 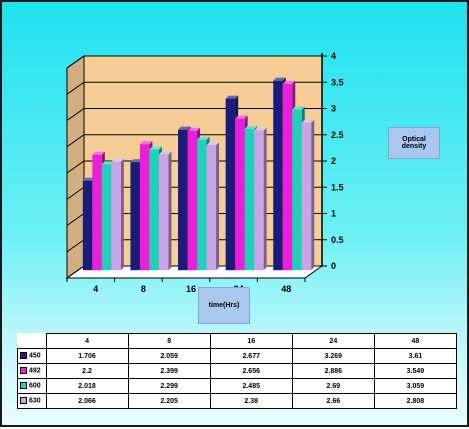 What do you see at coordinates (415, 371) in the screenshot?
I see `table-cell: 3.549` at bounding box center [415, 371].